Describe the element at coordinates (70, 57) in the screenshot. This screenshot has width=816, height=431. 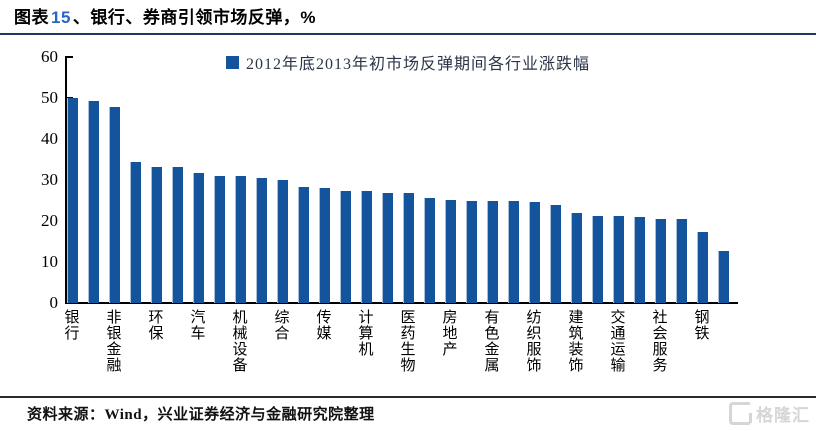
I see `y-axis-tick` at that location.